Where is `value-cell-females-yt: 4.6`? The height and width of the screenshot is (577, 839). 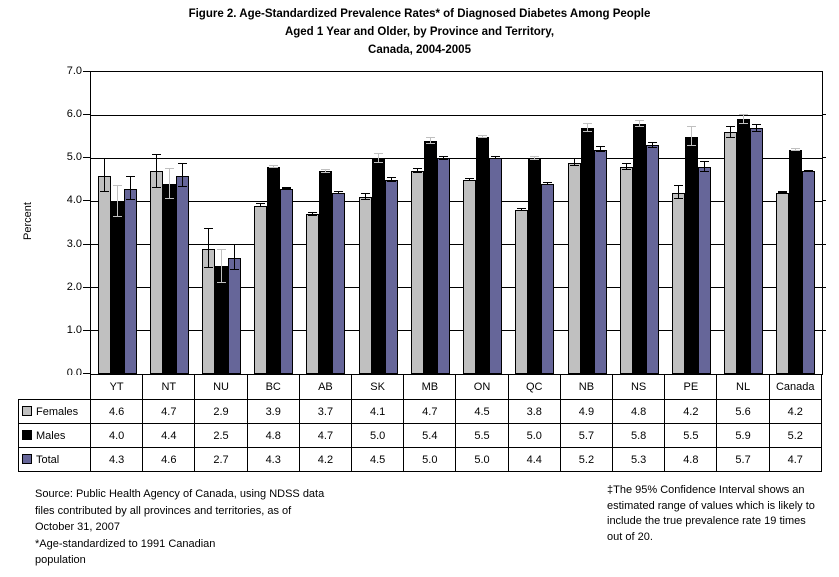
value-cell-females-yt: 4.6 is located at coordinates (116, 411).